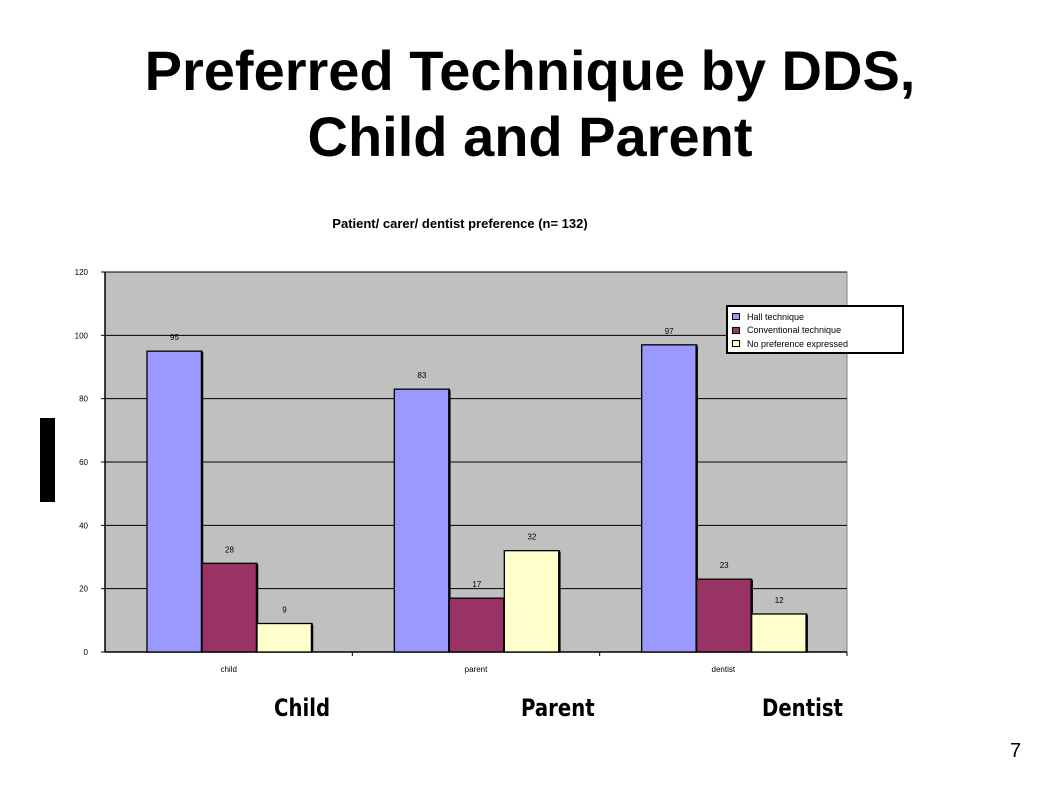 The image size is (1058, 793). What do you see at coordinates (284, 610) in the screenshot?
I see `data-label-no-preference-child: 9` at bounding box center [284, 610].